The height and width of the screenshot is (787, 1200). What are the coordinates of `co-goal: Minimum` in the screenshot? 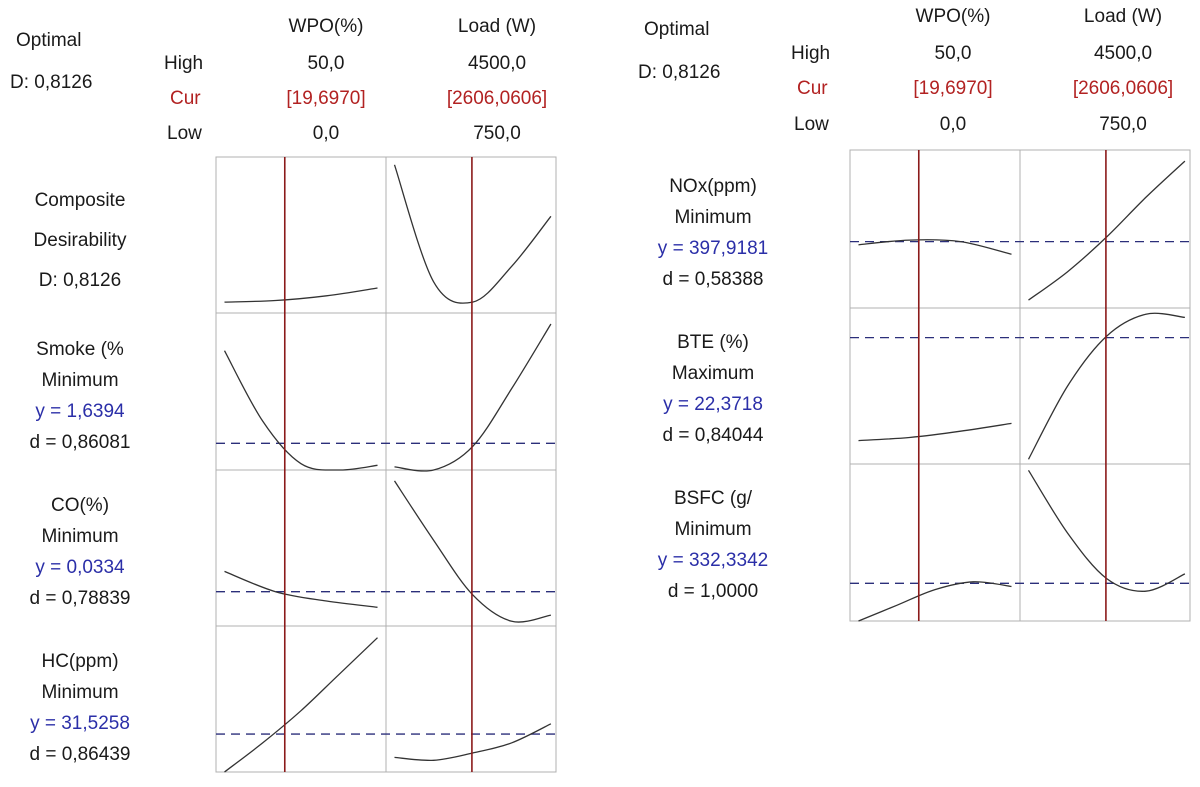 It's located at (80, 536).